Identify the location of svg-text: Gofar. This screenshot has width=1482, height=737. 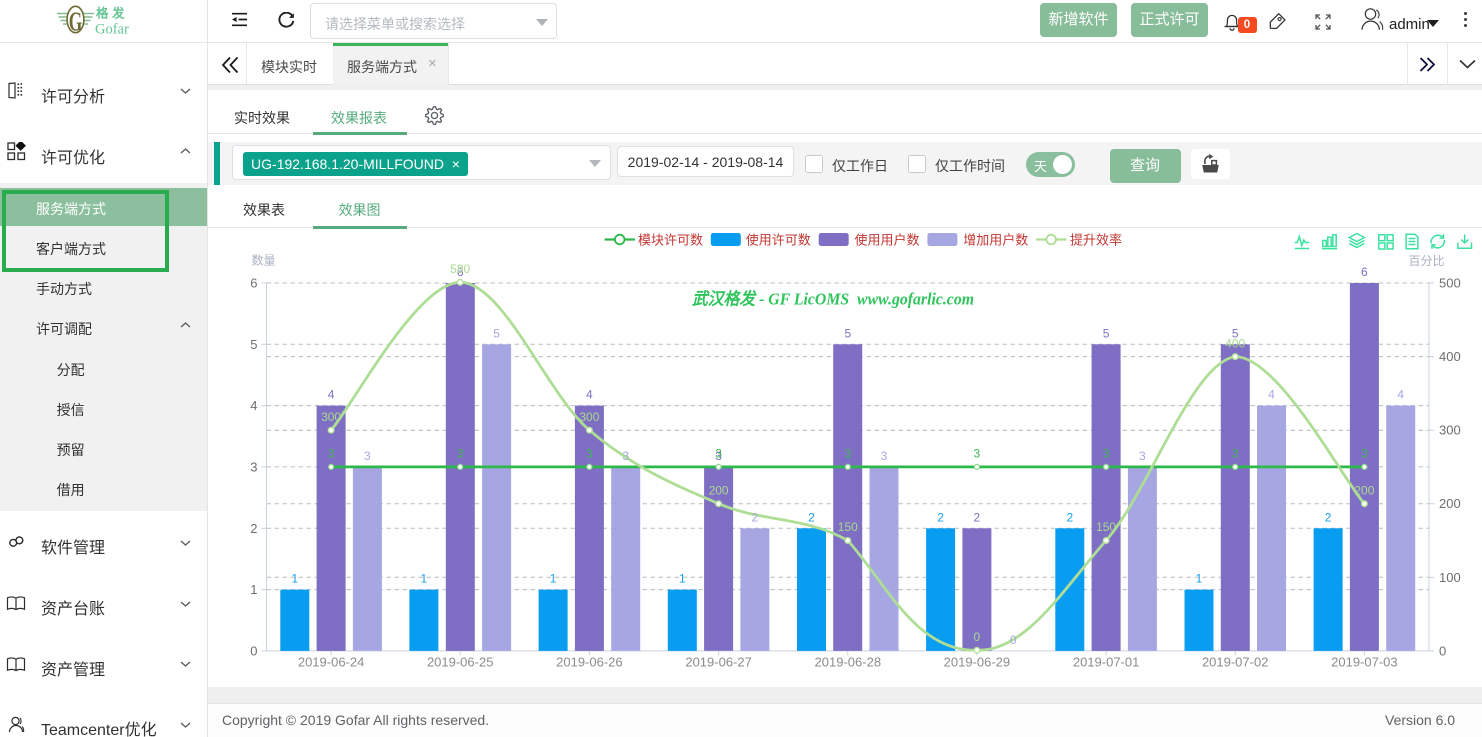
(112, 30).